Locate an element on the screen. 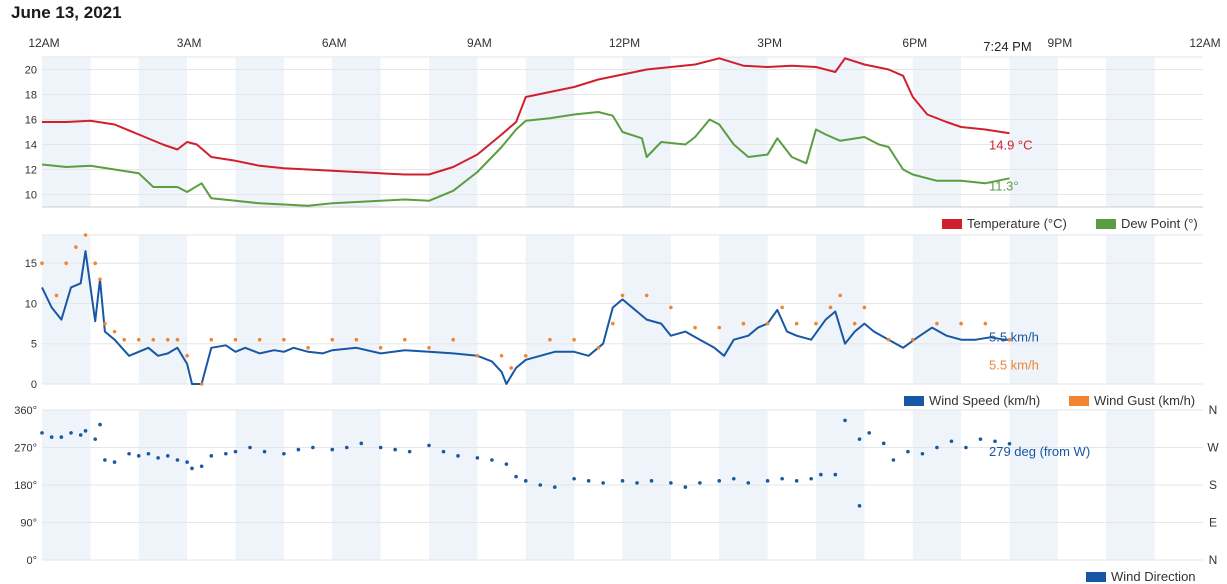 The height and width of the screenshot is (584, 1227). y-tick-label: 10 is located at coordinates (31, 304).